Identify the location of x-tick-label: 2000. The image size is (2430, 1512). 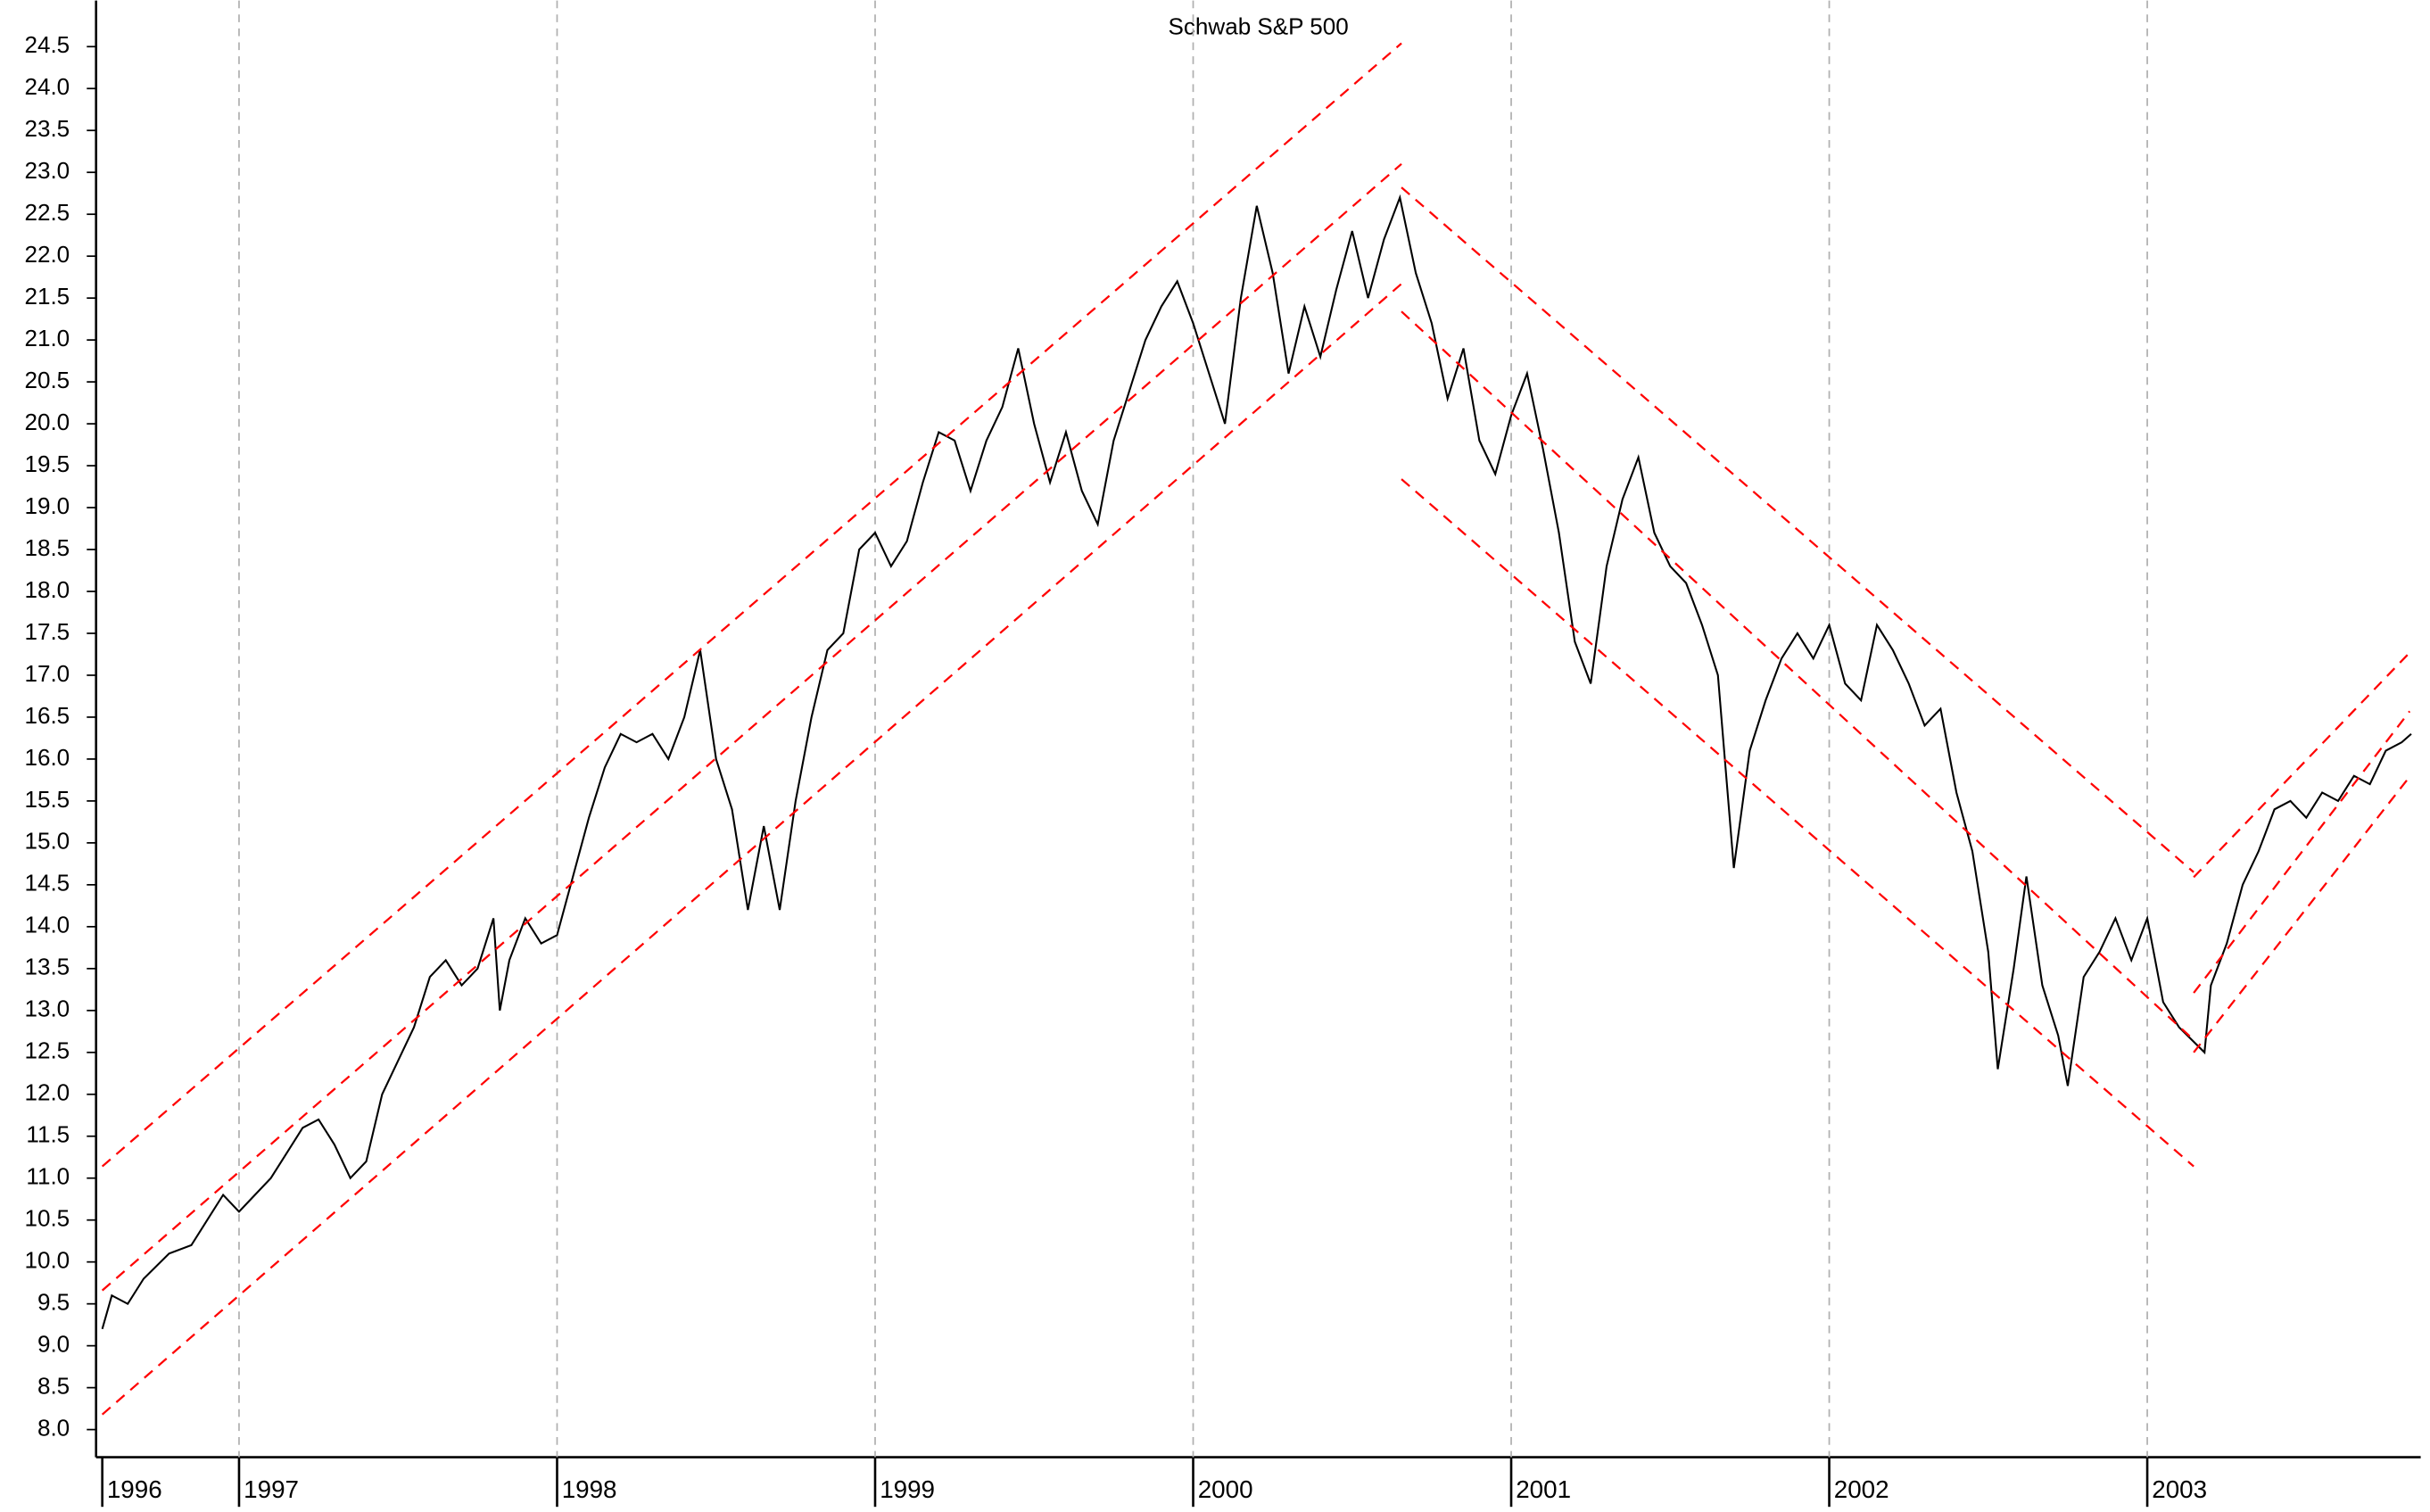
(1225, 1489).